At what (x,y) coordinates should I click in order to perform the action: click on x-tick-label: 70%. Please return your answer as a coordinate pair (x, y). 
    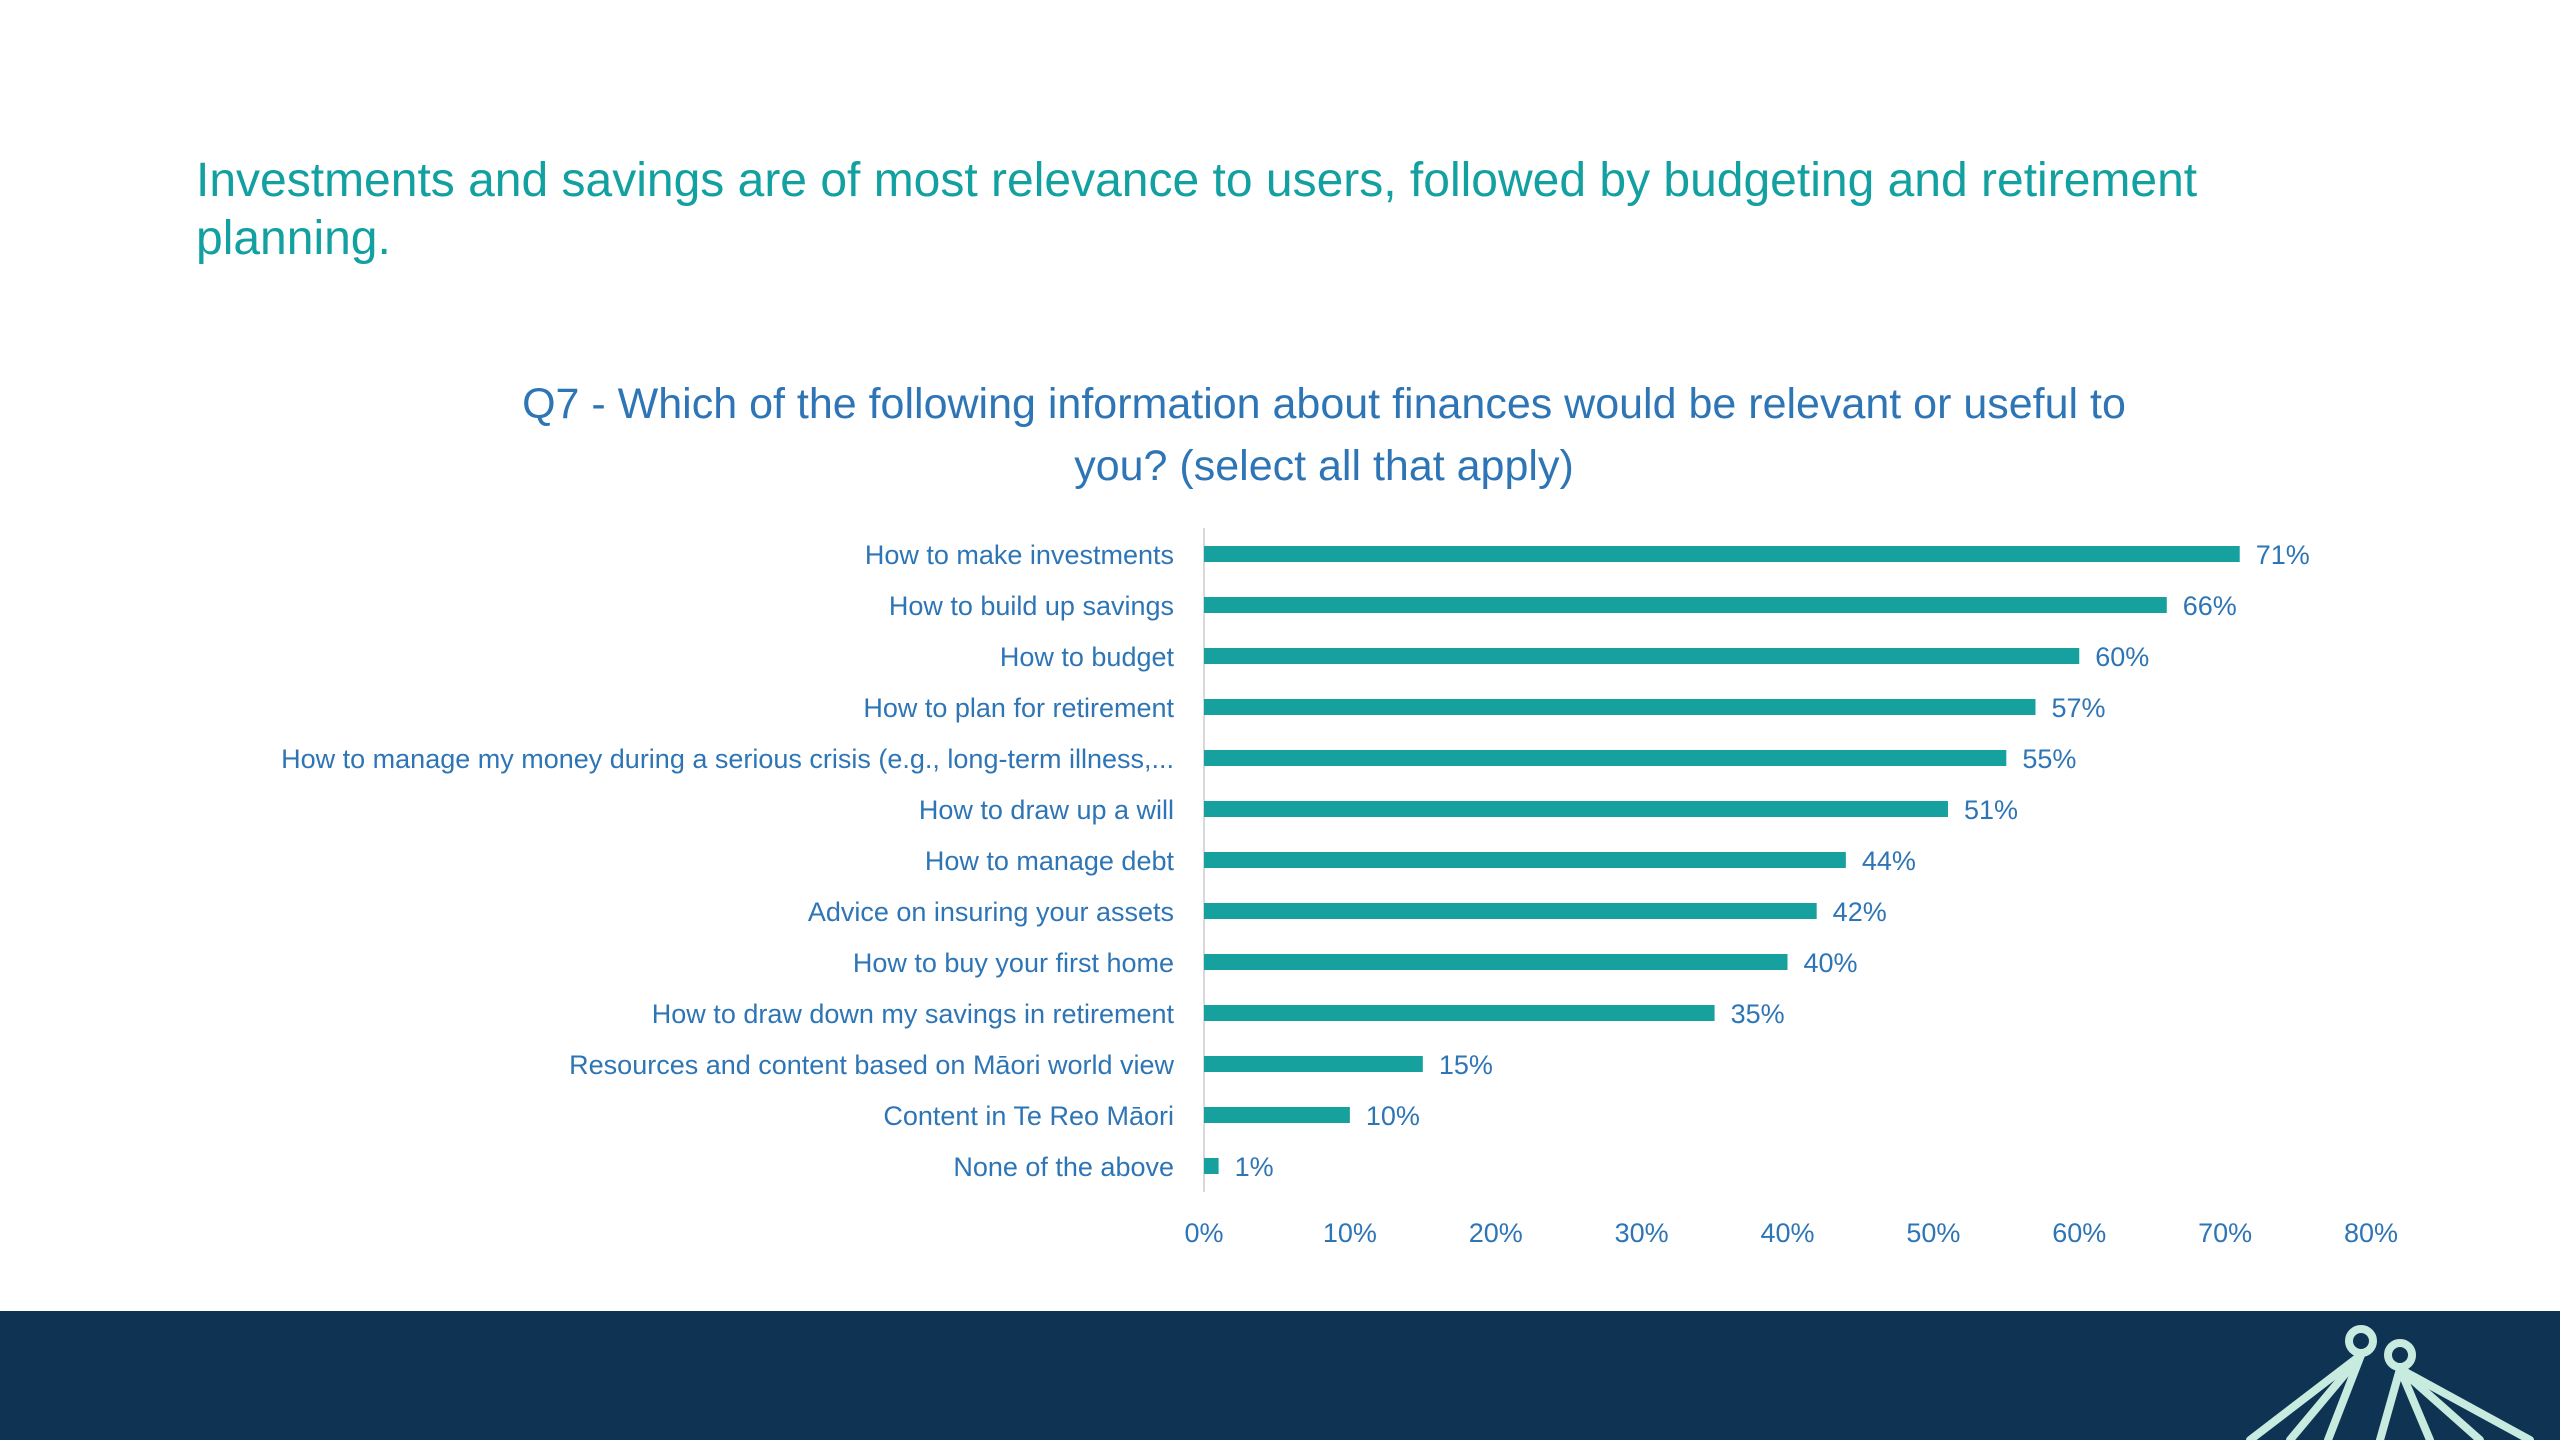
    Looking at the image, I should click on (2225, 1233).